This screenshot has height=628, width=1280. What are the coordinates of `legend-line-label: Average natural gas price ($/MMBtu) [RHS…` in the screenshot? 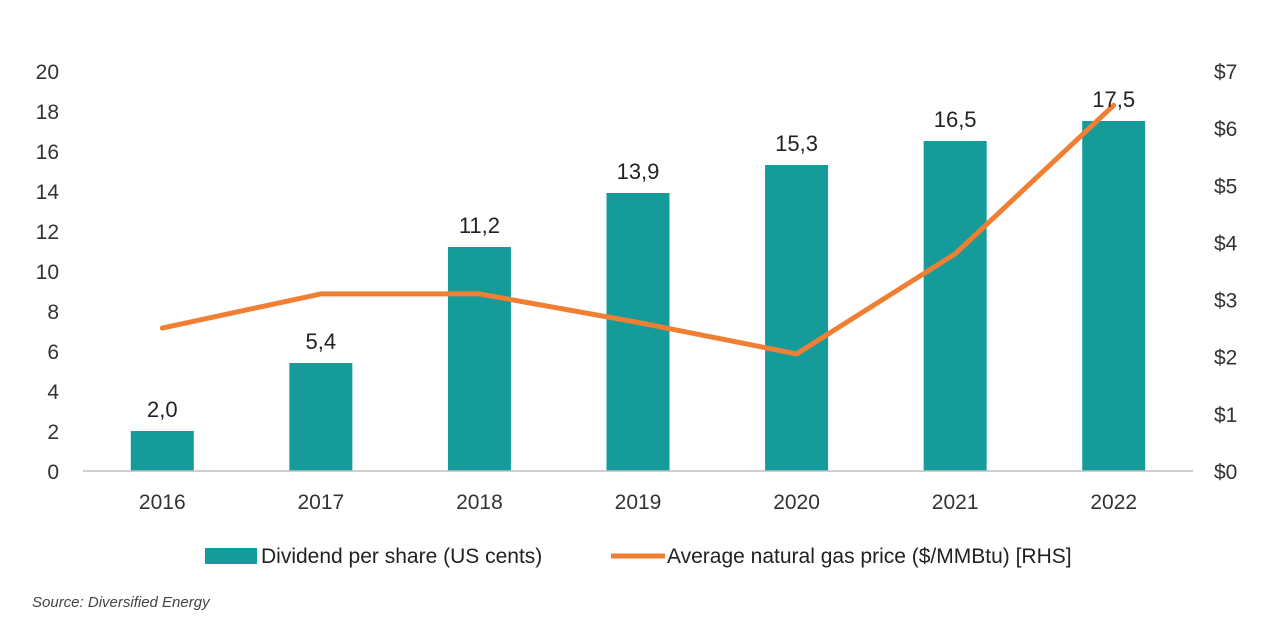 It's located at (869, 556).